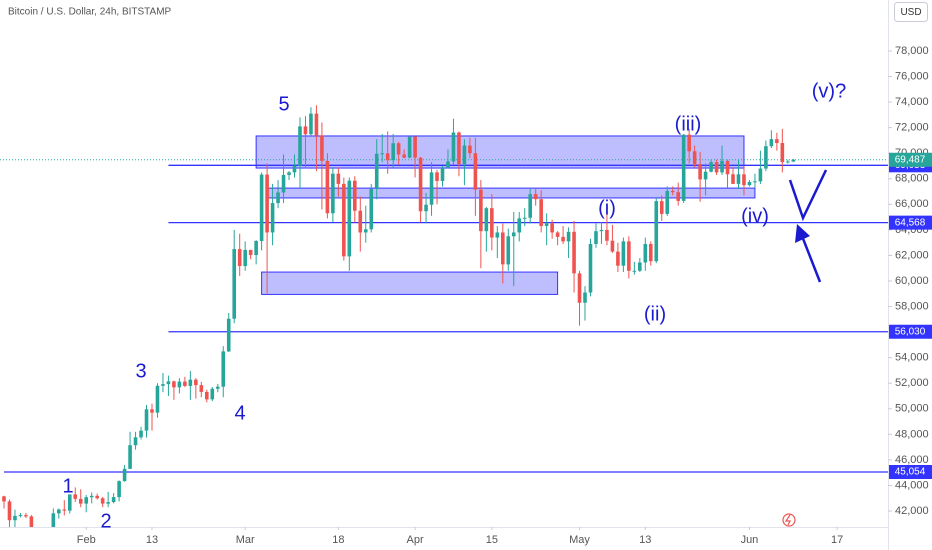  Describe the element at coordinates (86, 540) in the screenshot. I see `x-tick-label: Feb` at that location.